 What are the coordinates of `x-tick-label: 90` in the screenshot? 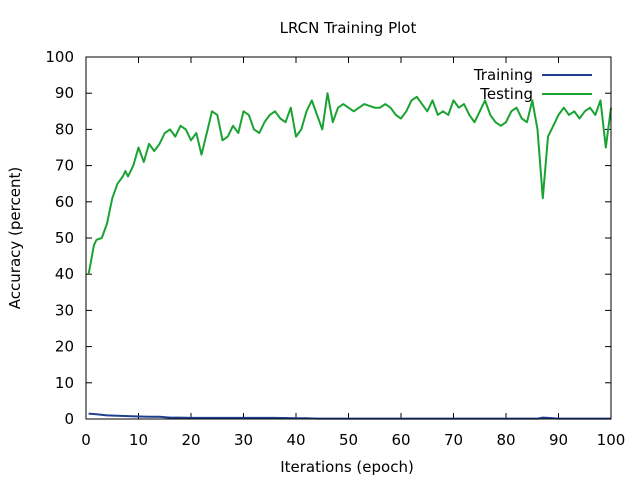 It's located at (558, 440).